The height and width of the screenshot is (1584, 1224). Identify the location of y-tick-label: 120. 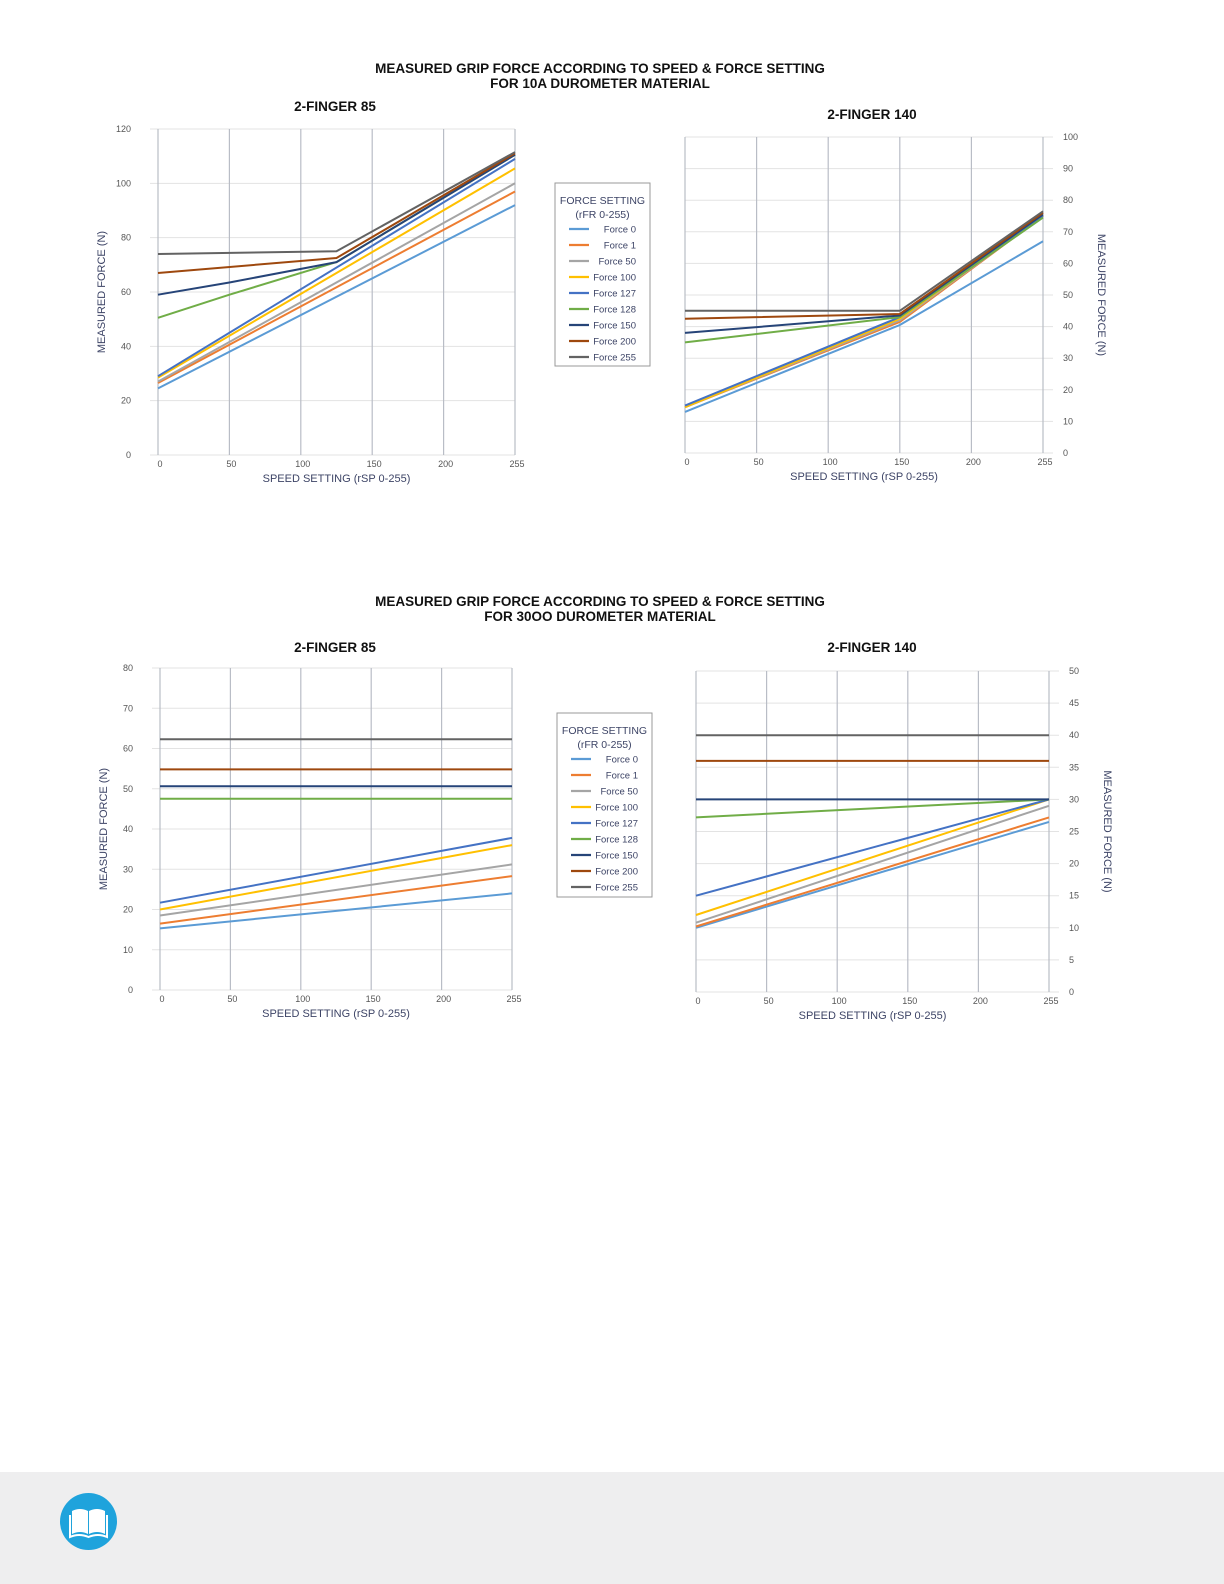
(123, 129).